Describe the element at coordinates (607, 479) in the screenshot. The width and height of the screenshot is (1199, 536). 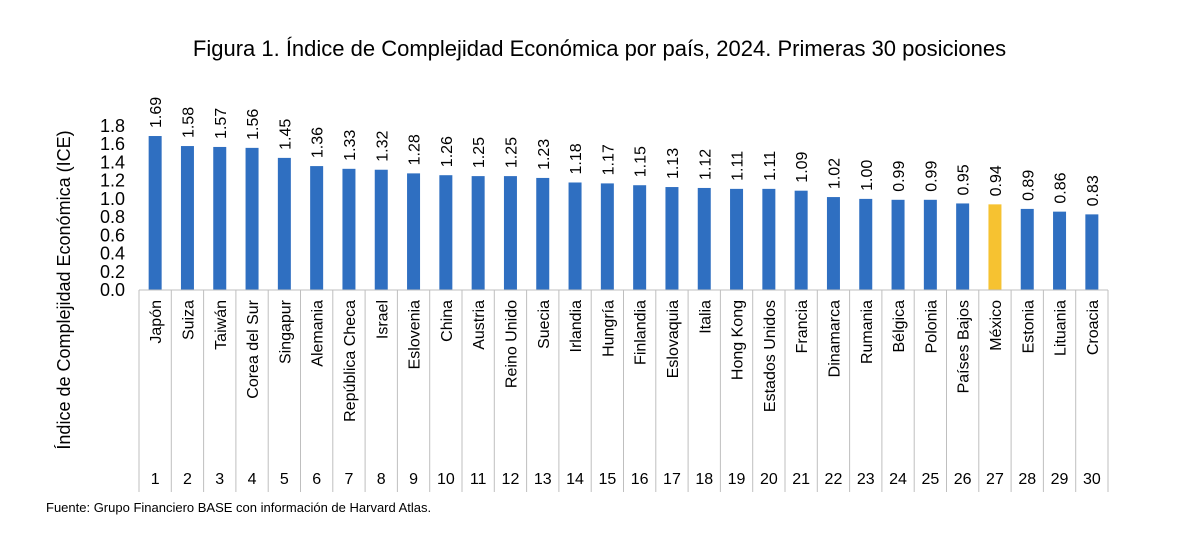
I see `rank-label: 15` at that location.